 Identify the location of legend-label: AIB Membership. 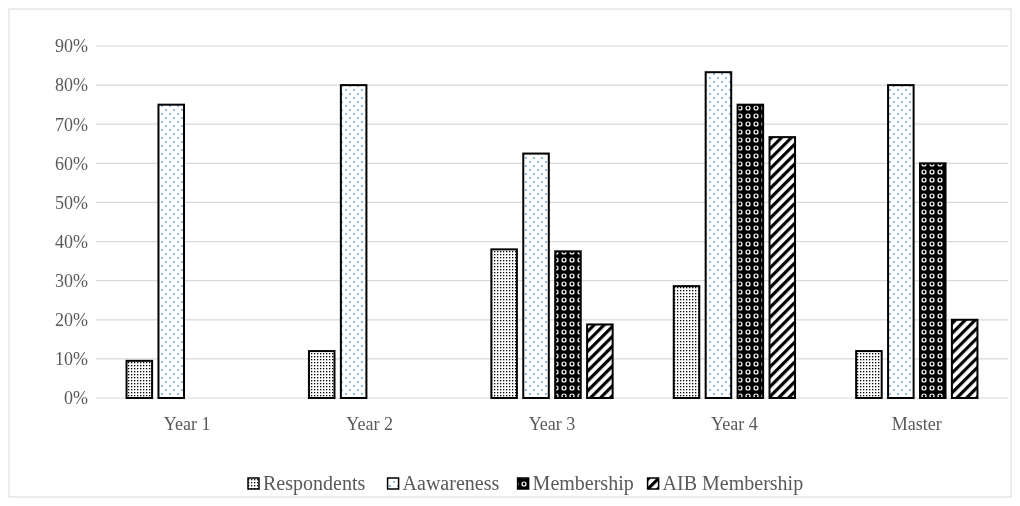
(733, 483).